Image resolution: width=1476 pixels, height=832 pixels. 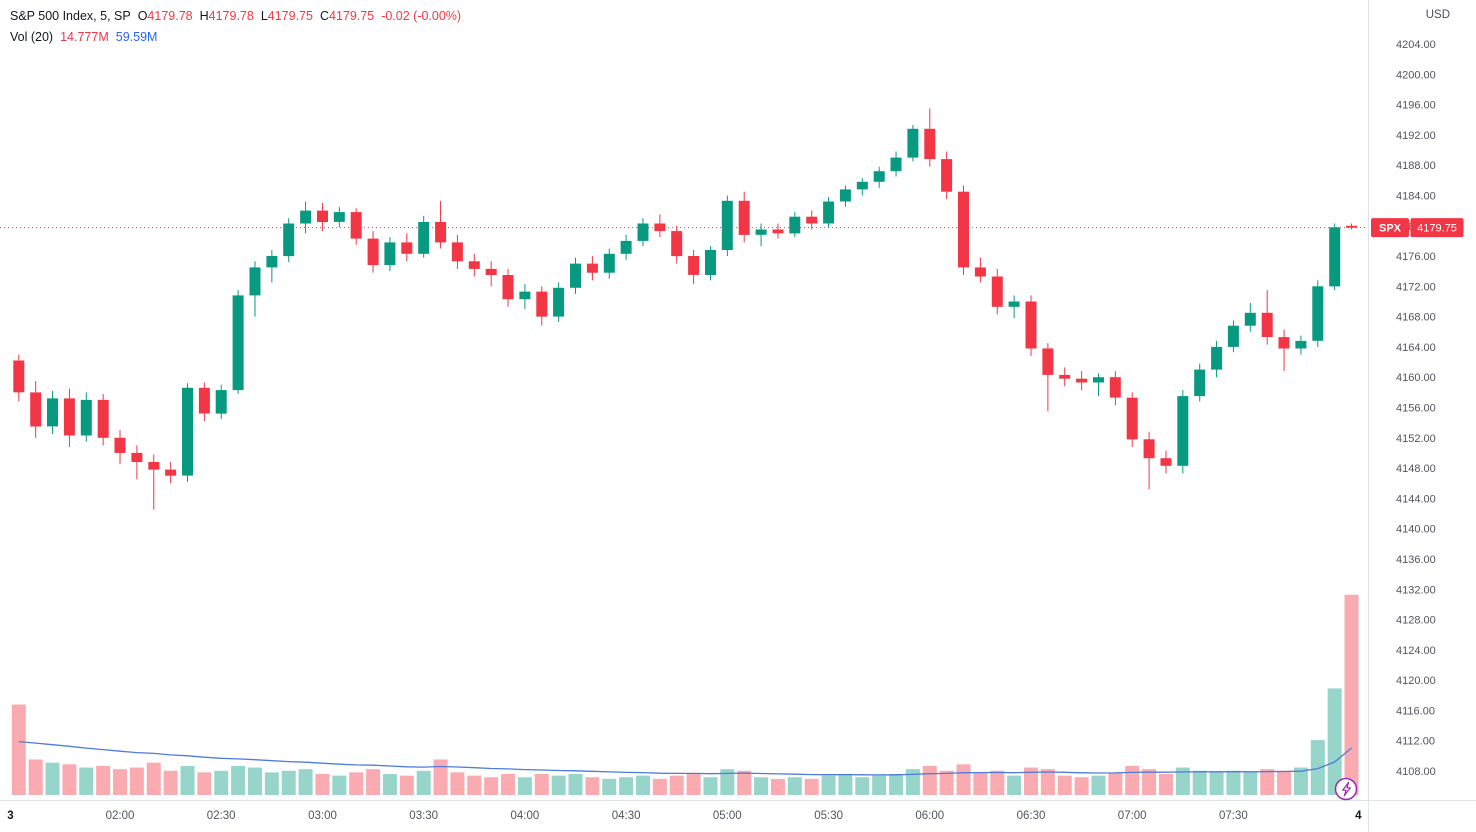 I want to click on volume-value: 14.777M, so click(x=84, y=37).